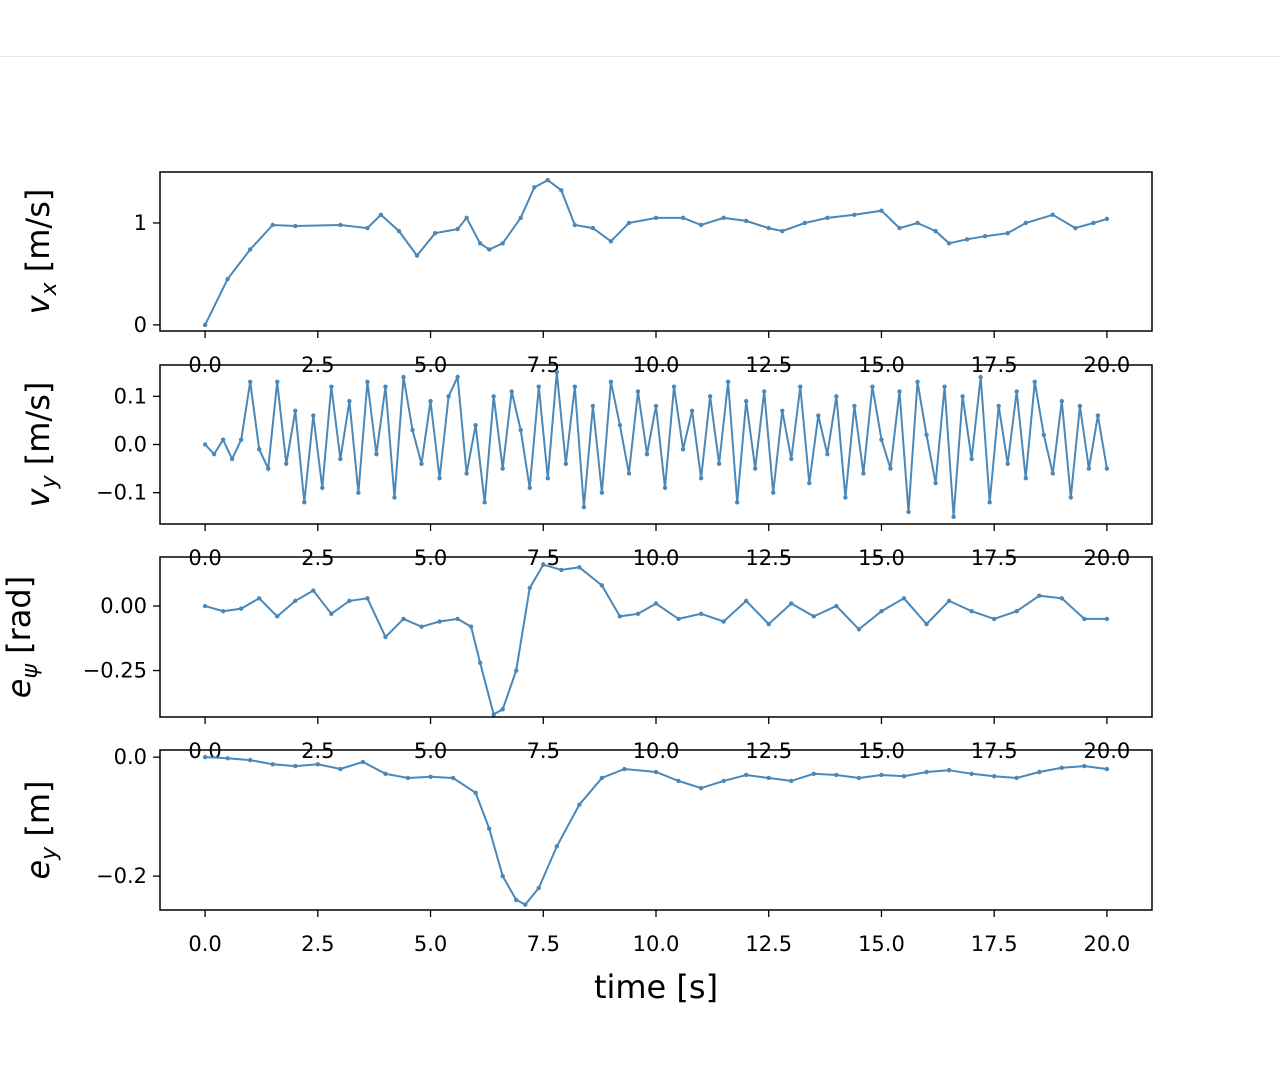 This screenshot has height=1088, width=1280. Describe the element at coordinates (640, 56) in the screenshot. I see `top-divider` at that location.